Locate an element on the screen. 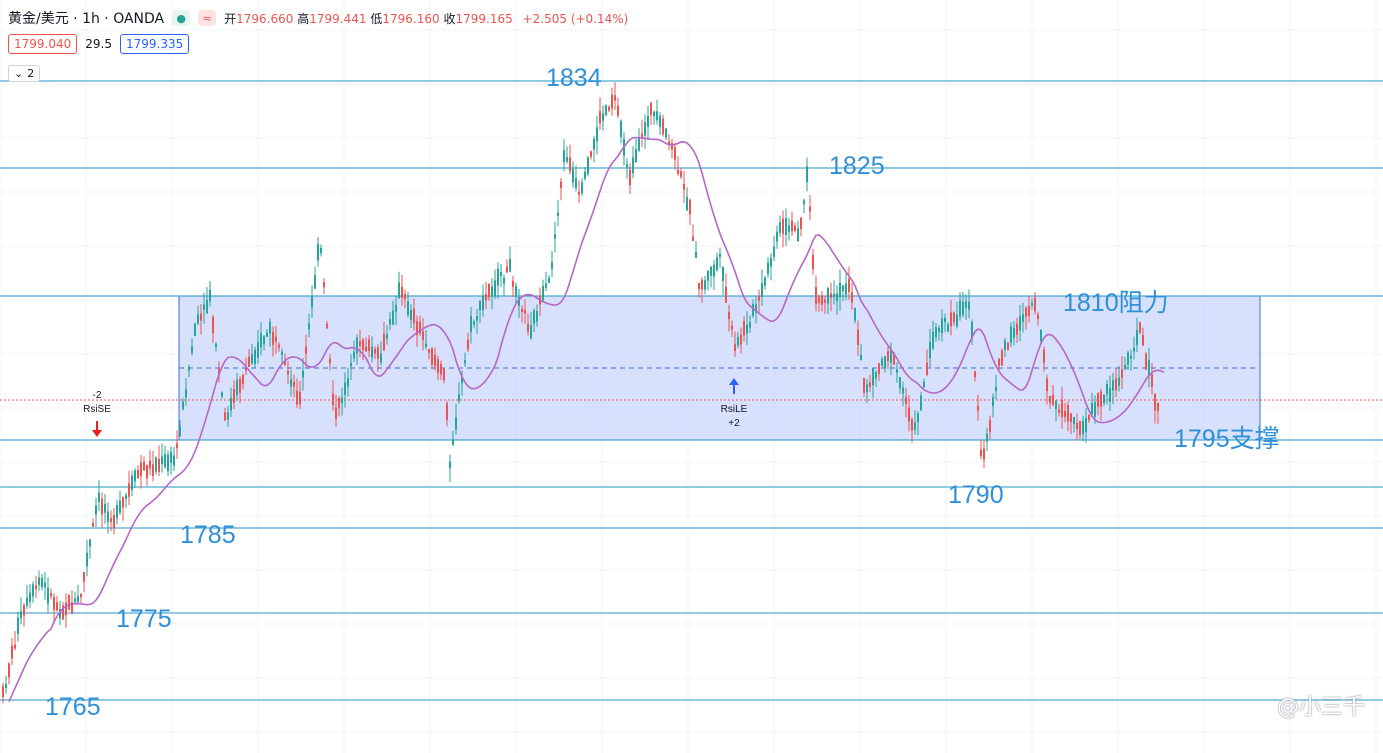 Image resolution: width=1383 pixels, height=753 pixels. low-value: 1796.160 is located at coordinates (411, 18).